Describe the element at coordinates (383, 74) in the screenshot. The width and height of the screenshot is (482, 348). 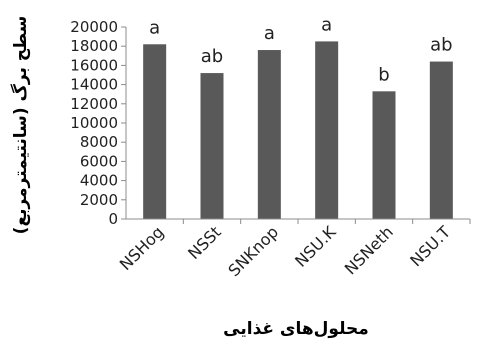
I see `significance-label: b` at that location.